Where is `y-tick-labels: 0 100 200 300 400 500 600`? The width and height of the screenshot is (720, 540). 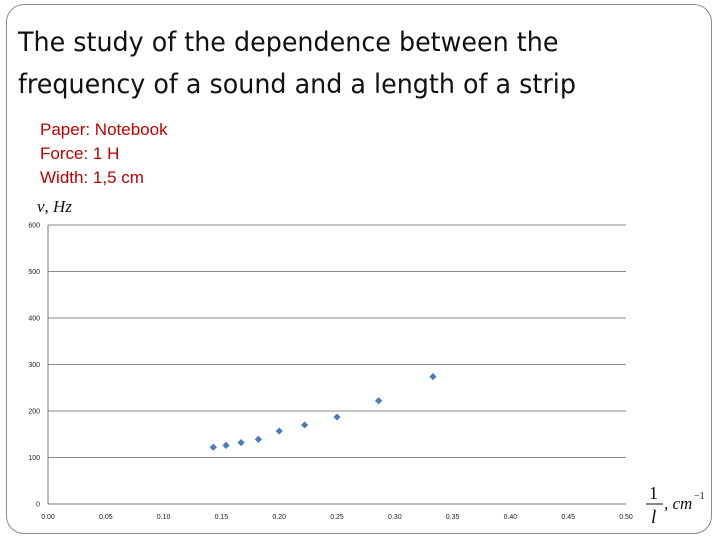 y-tick-labels: 0 100 200 300 400 500 600 is located at coordinates (34, 366).